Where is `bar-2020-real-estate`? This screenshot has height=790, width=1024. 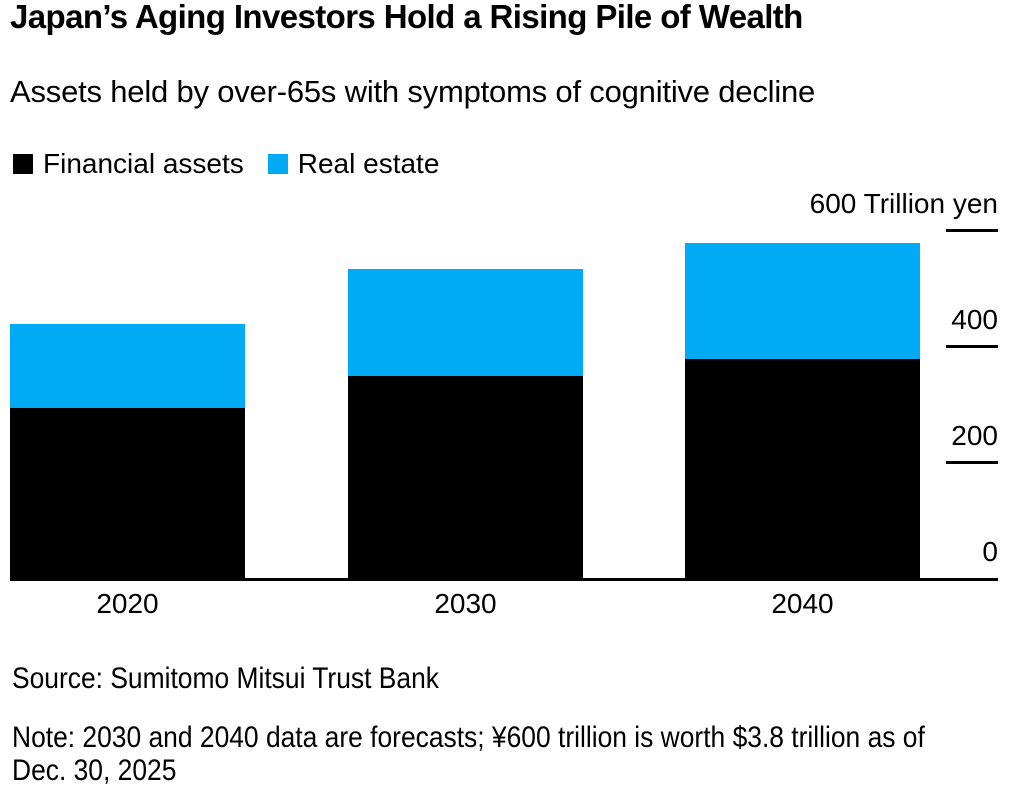
bar-2020-real-estate is located at coordinates (127, 365).